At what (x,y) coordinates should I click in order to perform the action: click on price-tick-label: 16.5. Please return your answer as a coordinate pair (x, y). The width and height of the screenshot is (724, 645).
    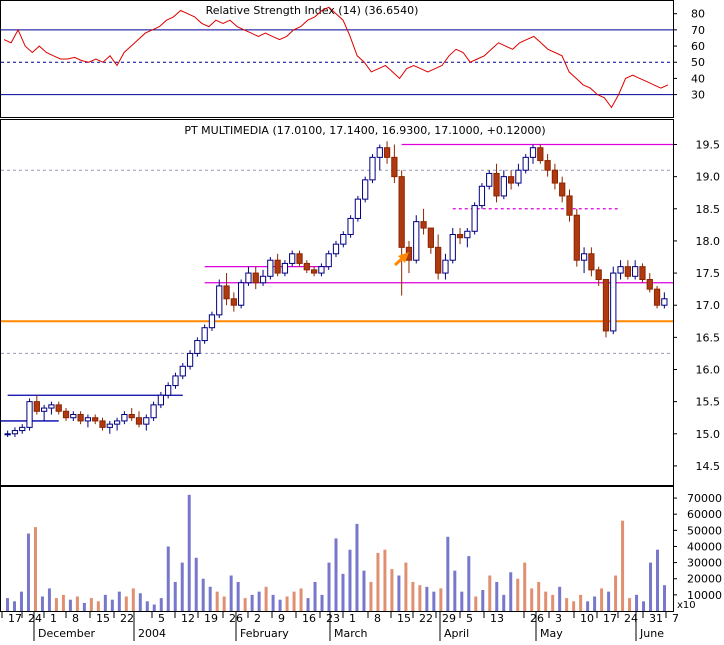
    Looking at the image, I should click on (708, 337).